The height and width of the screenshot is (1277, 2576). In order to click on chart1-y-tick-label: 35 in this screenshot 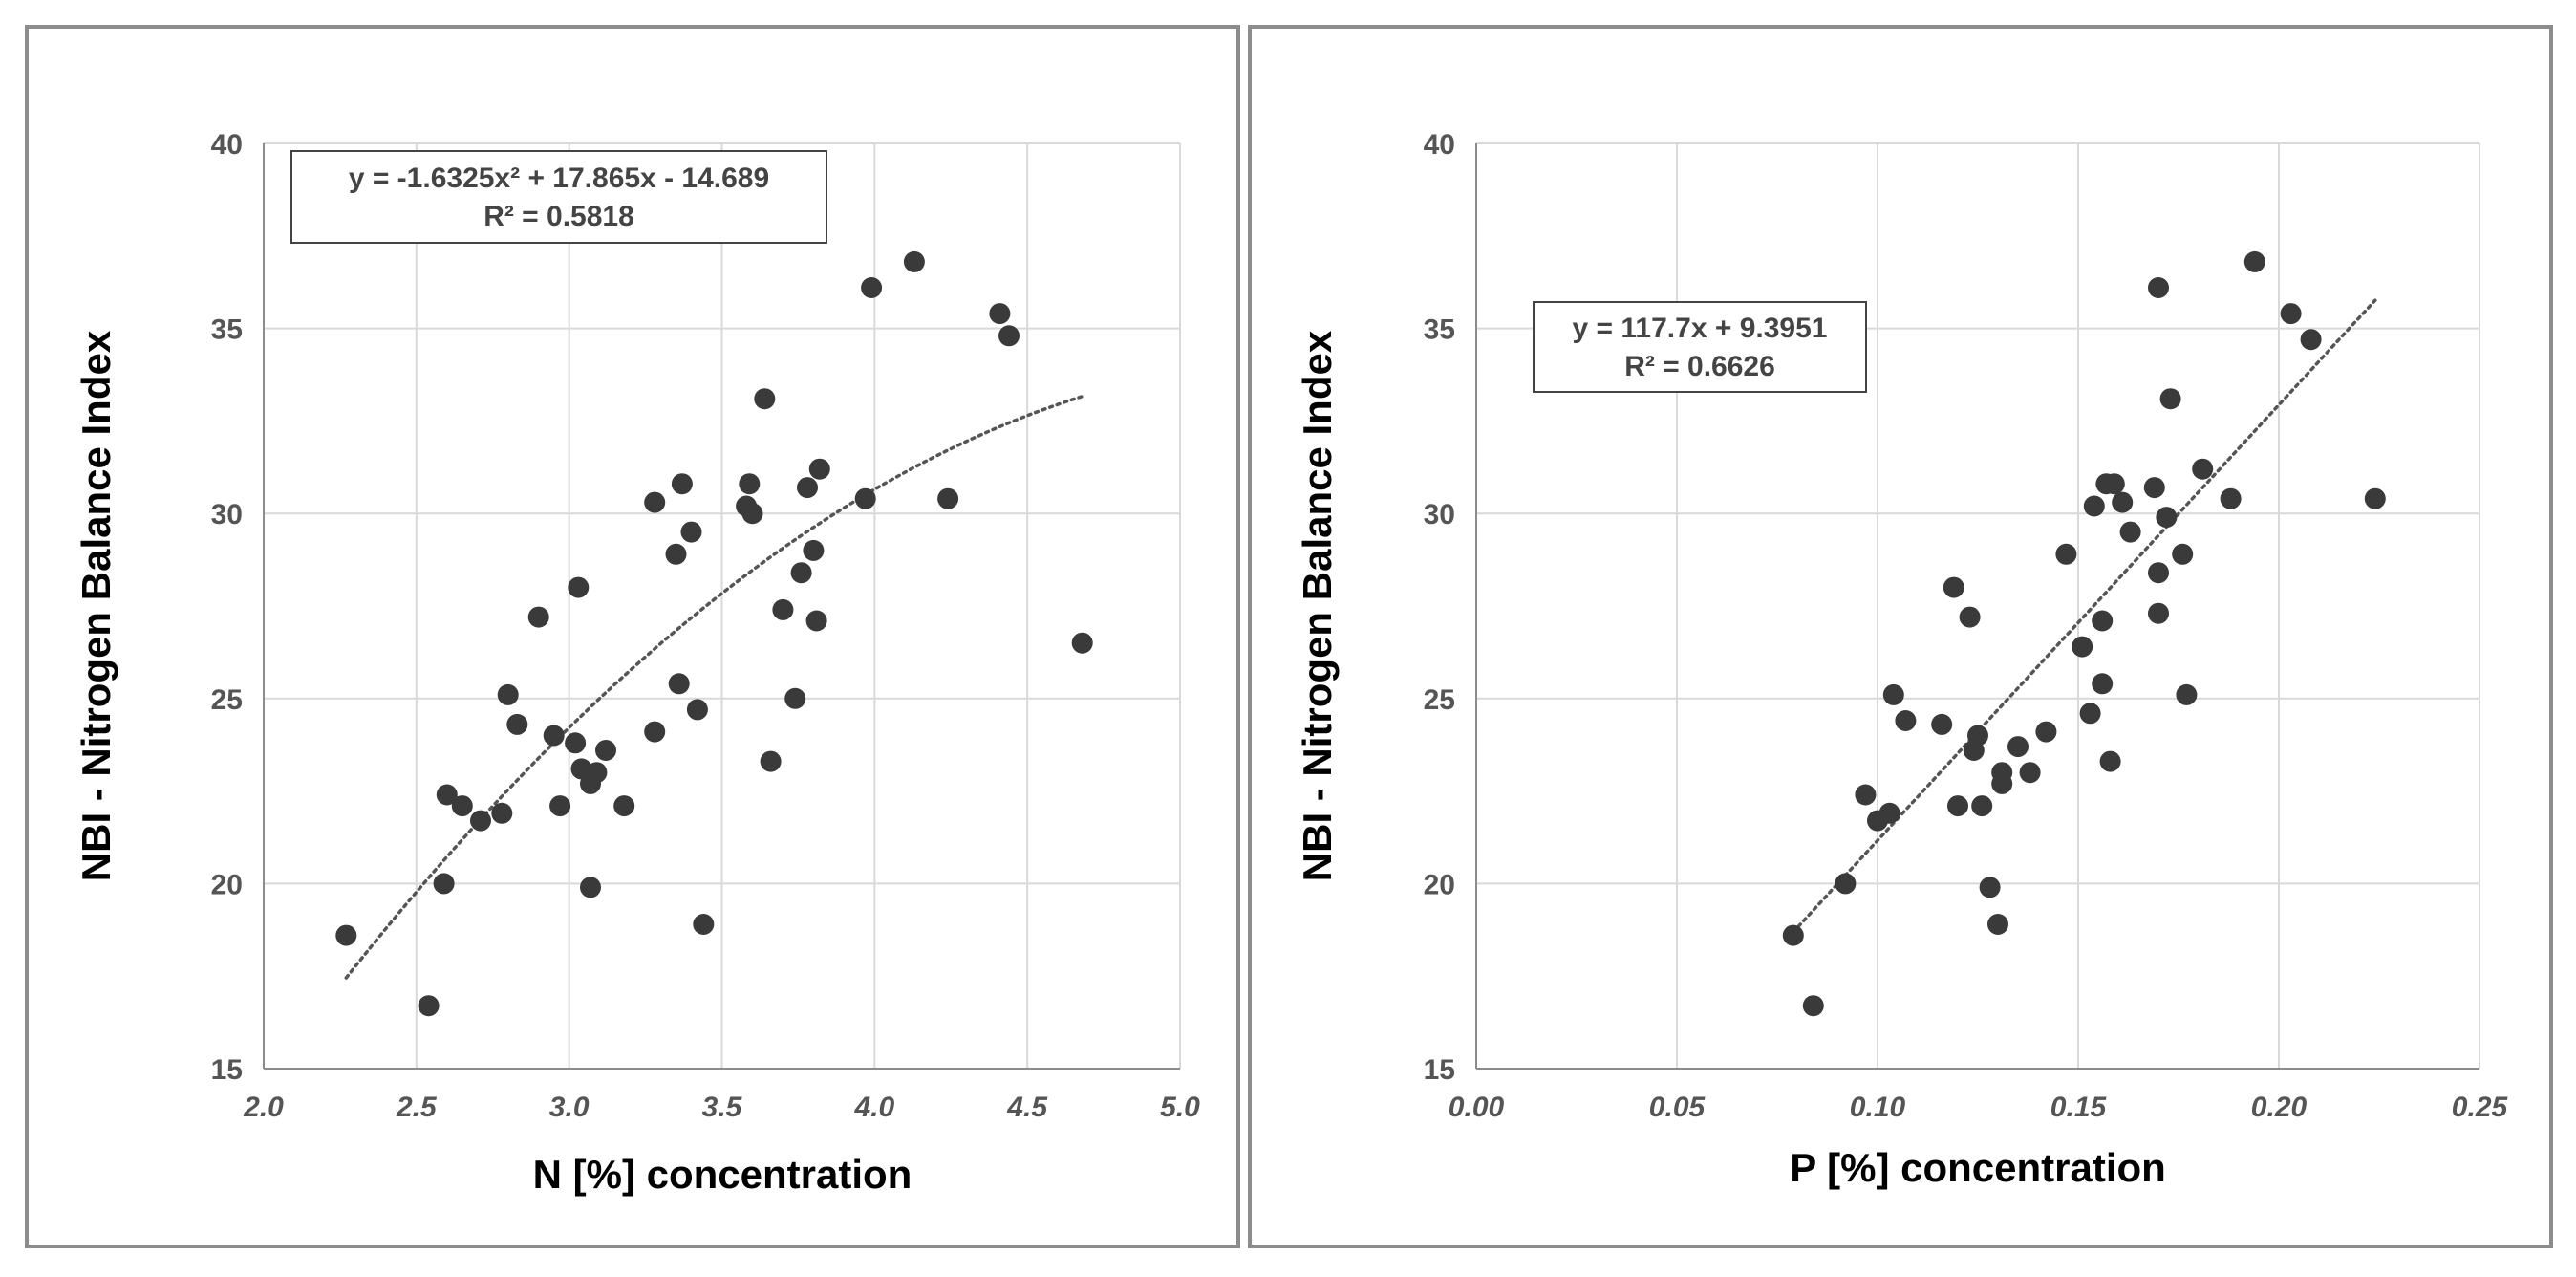, I will do `click(227, 330)`.